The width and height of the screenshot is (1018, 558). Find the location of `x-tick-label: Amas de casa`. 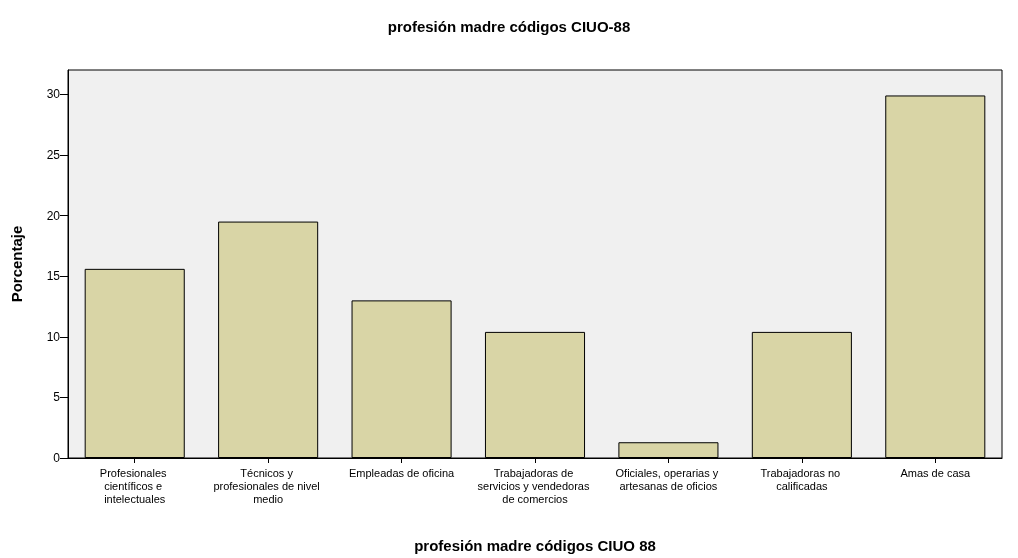

x-tick-label: Amas de casa is located at coordinates (936, 472).